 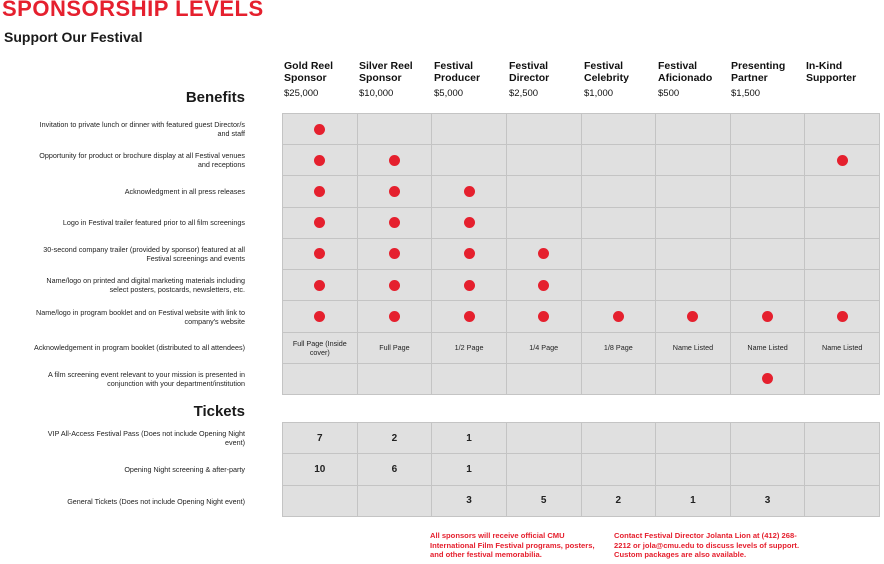 I want to click on row-label-text: Acknowledgment in all press releases, so click(x=184, y=191).